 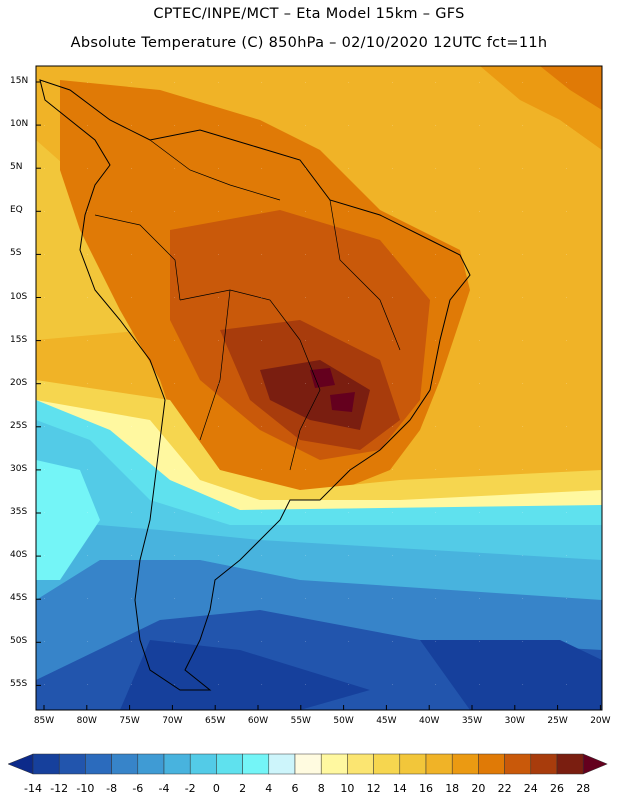 I want to click on colorbar-label: 24, so click(x=530, y=788).